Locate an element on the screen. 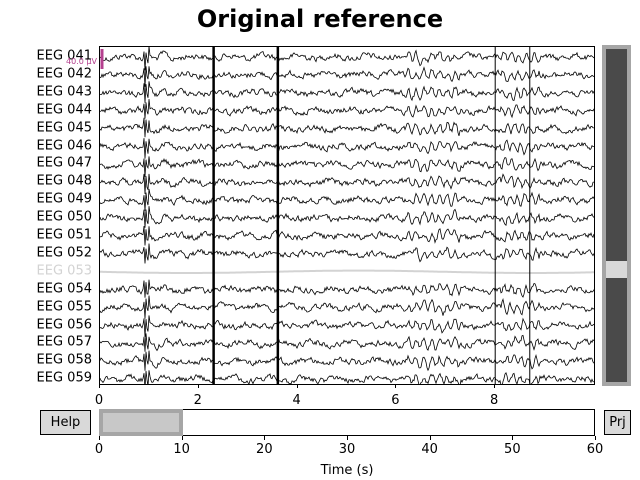 This screenshot has width=640, height=480. channel-label: EEG 043 is located at coordinates (64, 92).